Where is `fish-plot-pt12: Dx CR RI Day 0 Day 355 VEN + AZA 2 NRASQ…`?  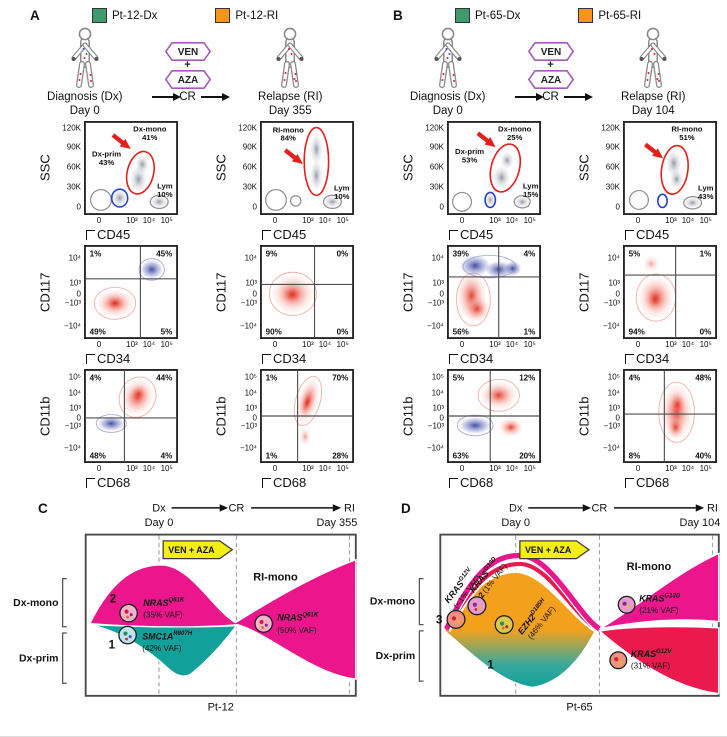
fish-plot-pt12: Dx CR RI Day 0 Day 355 VEN + AZA 2 NRASQ… is located at coordinates (185, 608).